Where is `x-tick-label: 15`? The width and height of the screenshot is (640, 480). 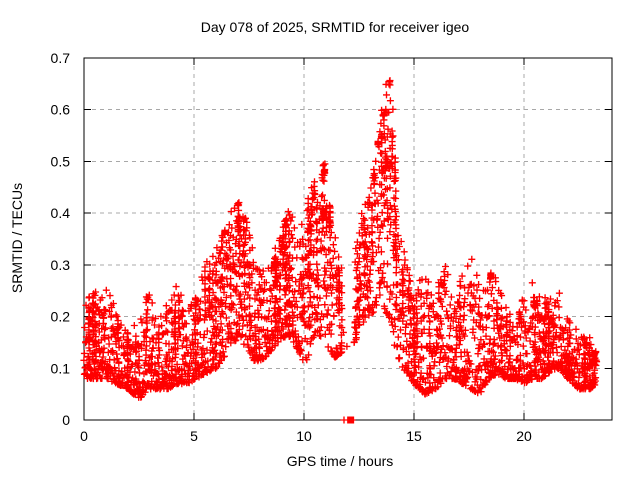 x-tick-label: 15 is located at coordinates (414, 436).